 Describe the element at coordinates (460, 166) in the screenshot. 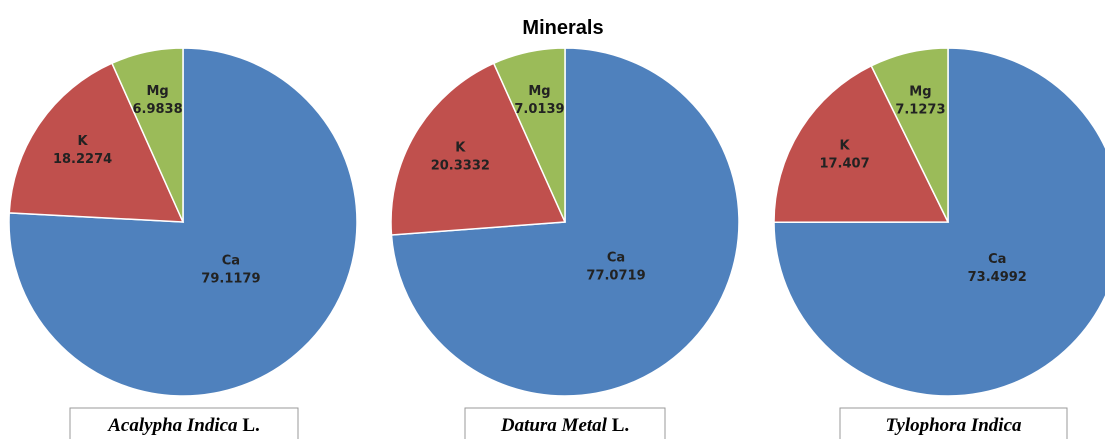

I see `slice-value: 20.3332` at that location.